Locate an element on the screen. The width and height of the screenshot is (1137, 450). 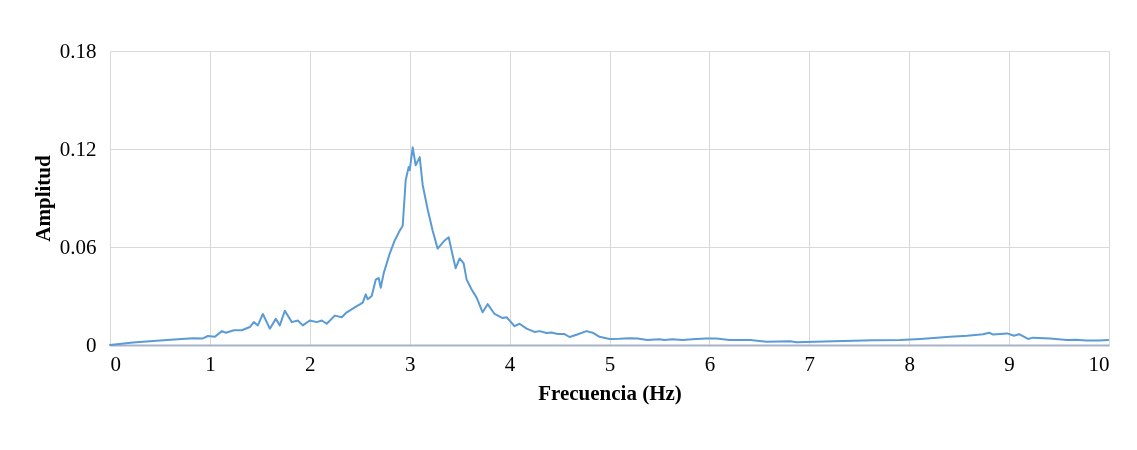
x-tick-label: 8 is located at coordinates (909, 363).